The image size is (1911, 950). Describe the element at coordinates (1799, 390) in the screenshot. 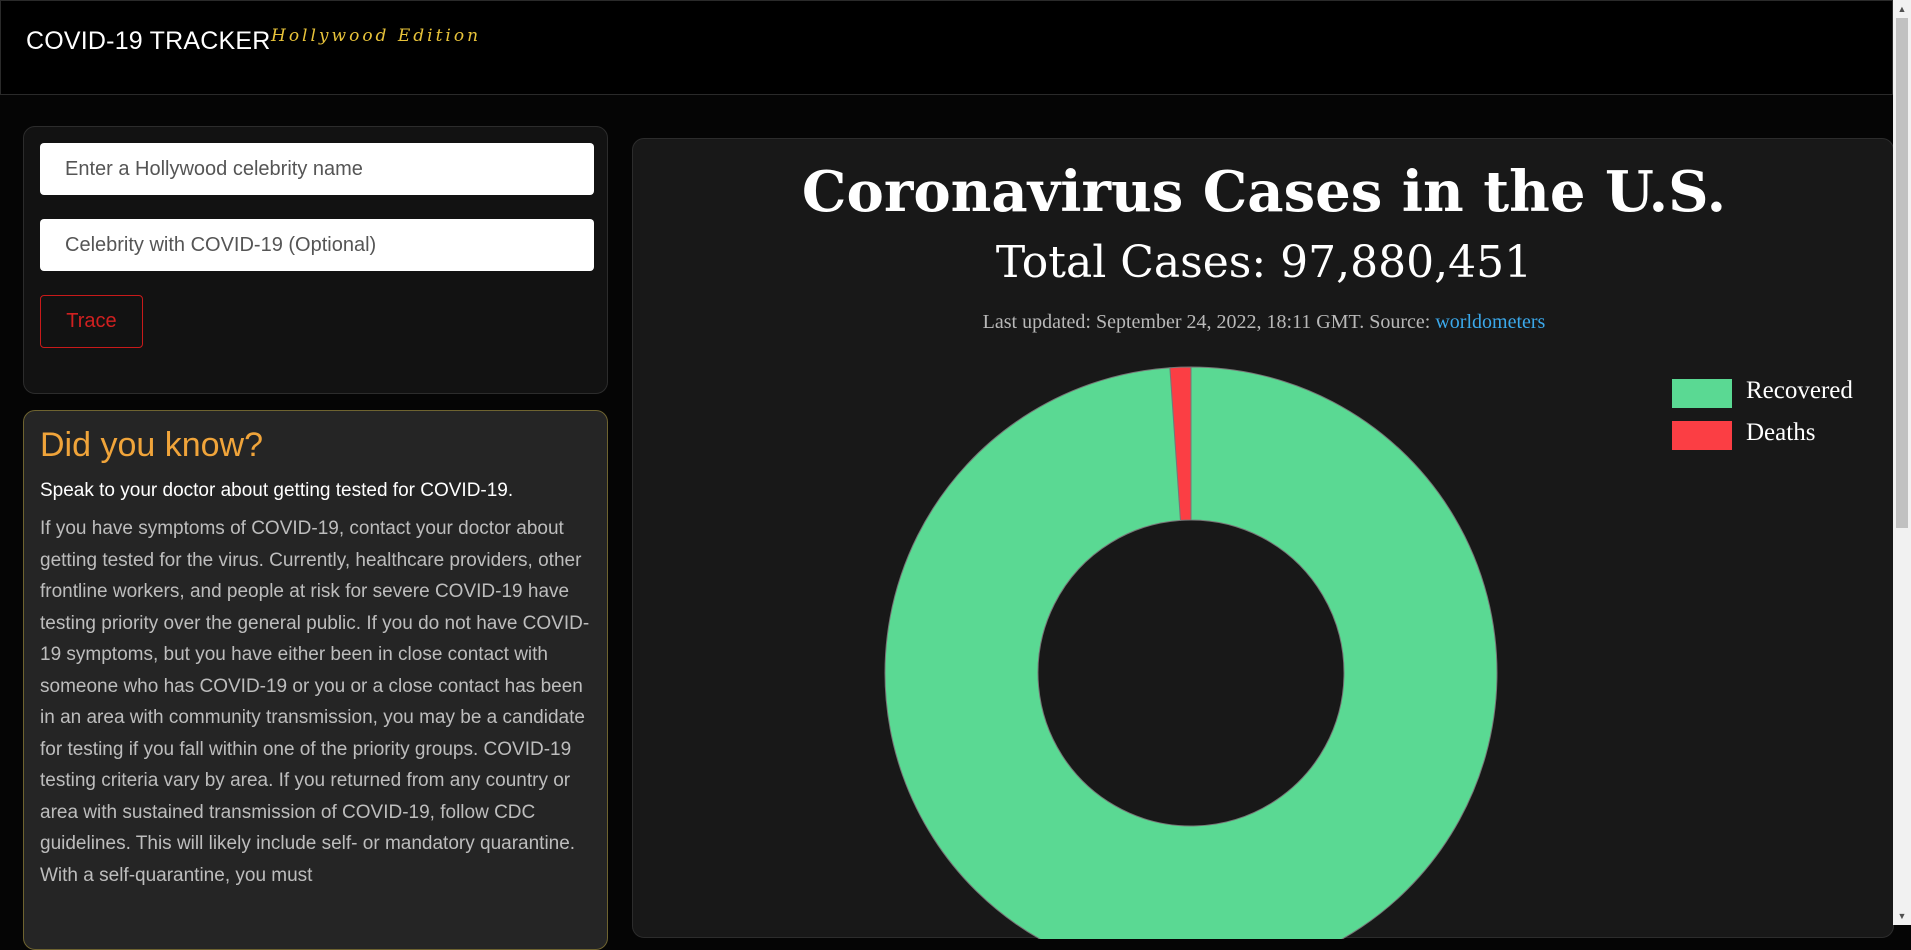

I see `legend-label: Recovered` at that location.